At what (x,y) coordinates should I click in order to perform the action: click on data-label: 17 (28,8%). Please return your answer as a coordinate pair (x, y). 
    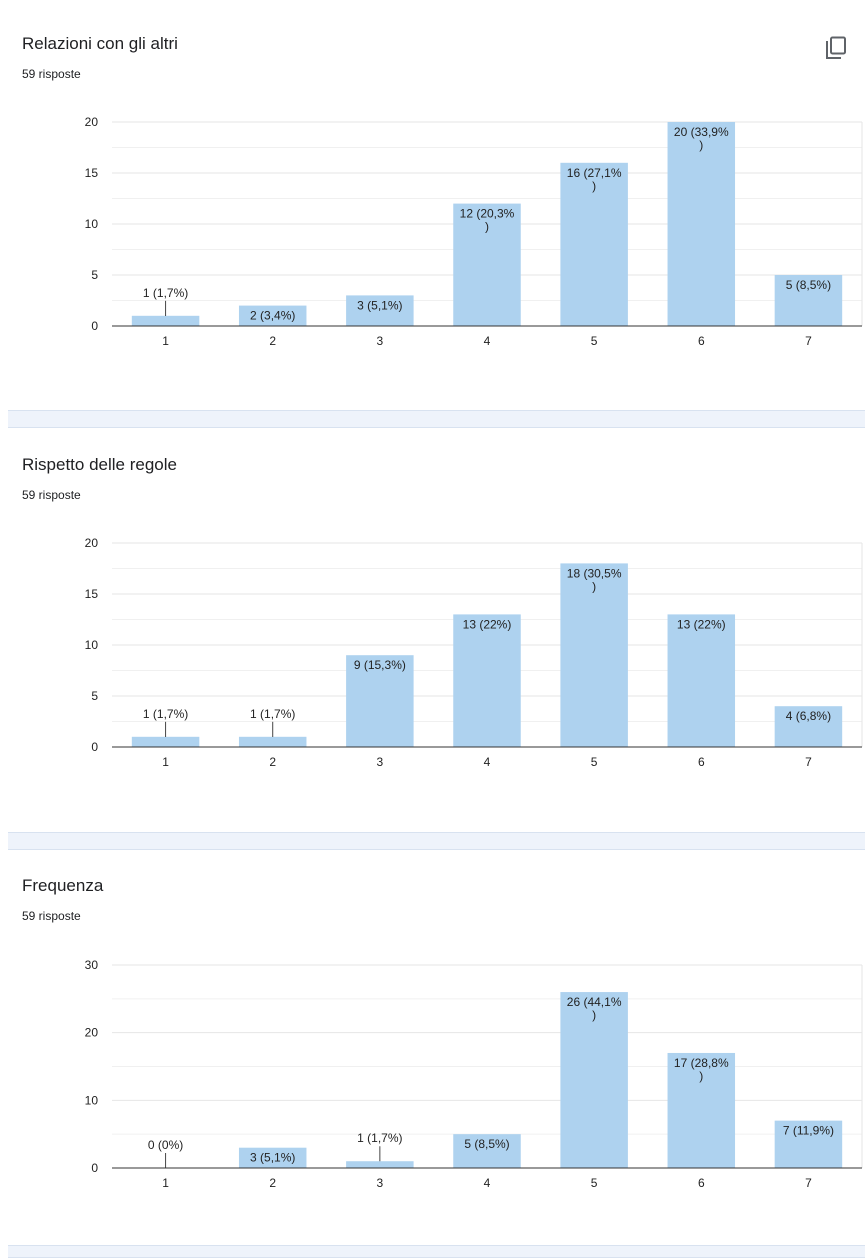
    Looking at the image, I should click on (701, 1069).